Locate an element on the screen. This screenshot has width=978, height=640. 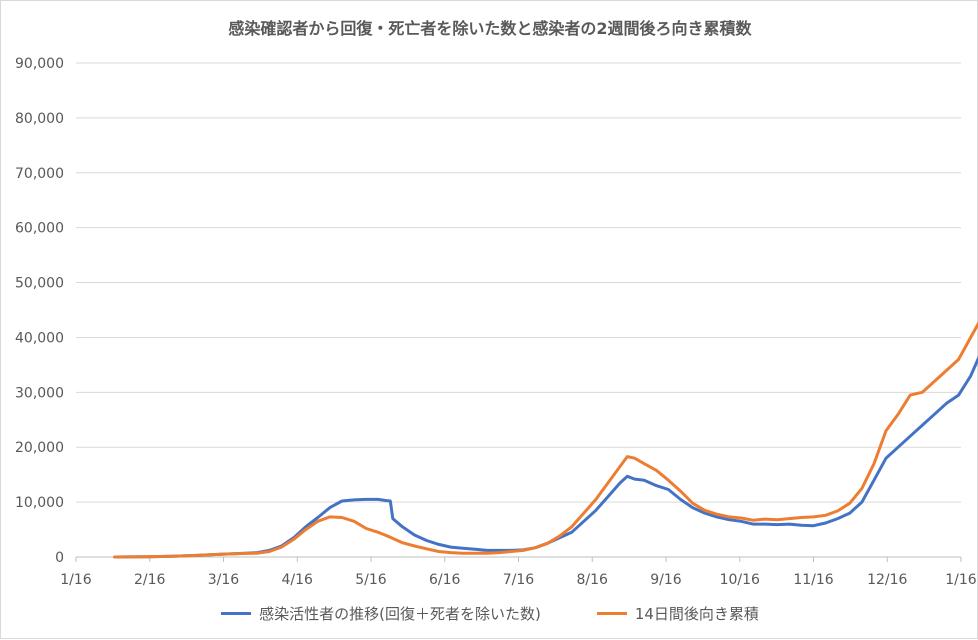
y-tick-label: 70,000 is located at coordinates (39, 174).